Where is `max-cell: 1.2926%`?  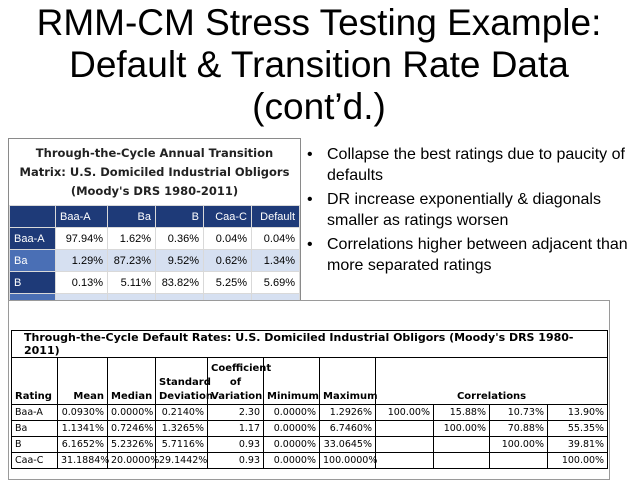
max-cell: 1.2926% is located at coordinates (347, 412).